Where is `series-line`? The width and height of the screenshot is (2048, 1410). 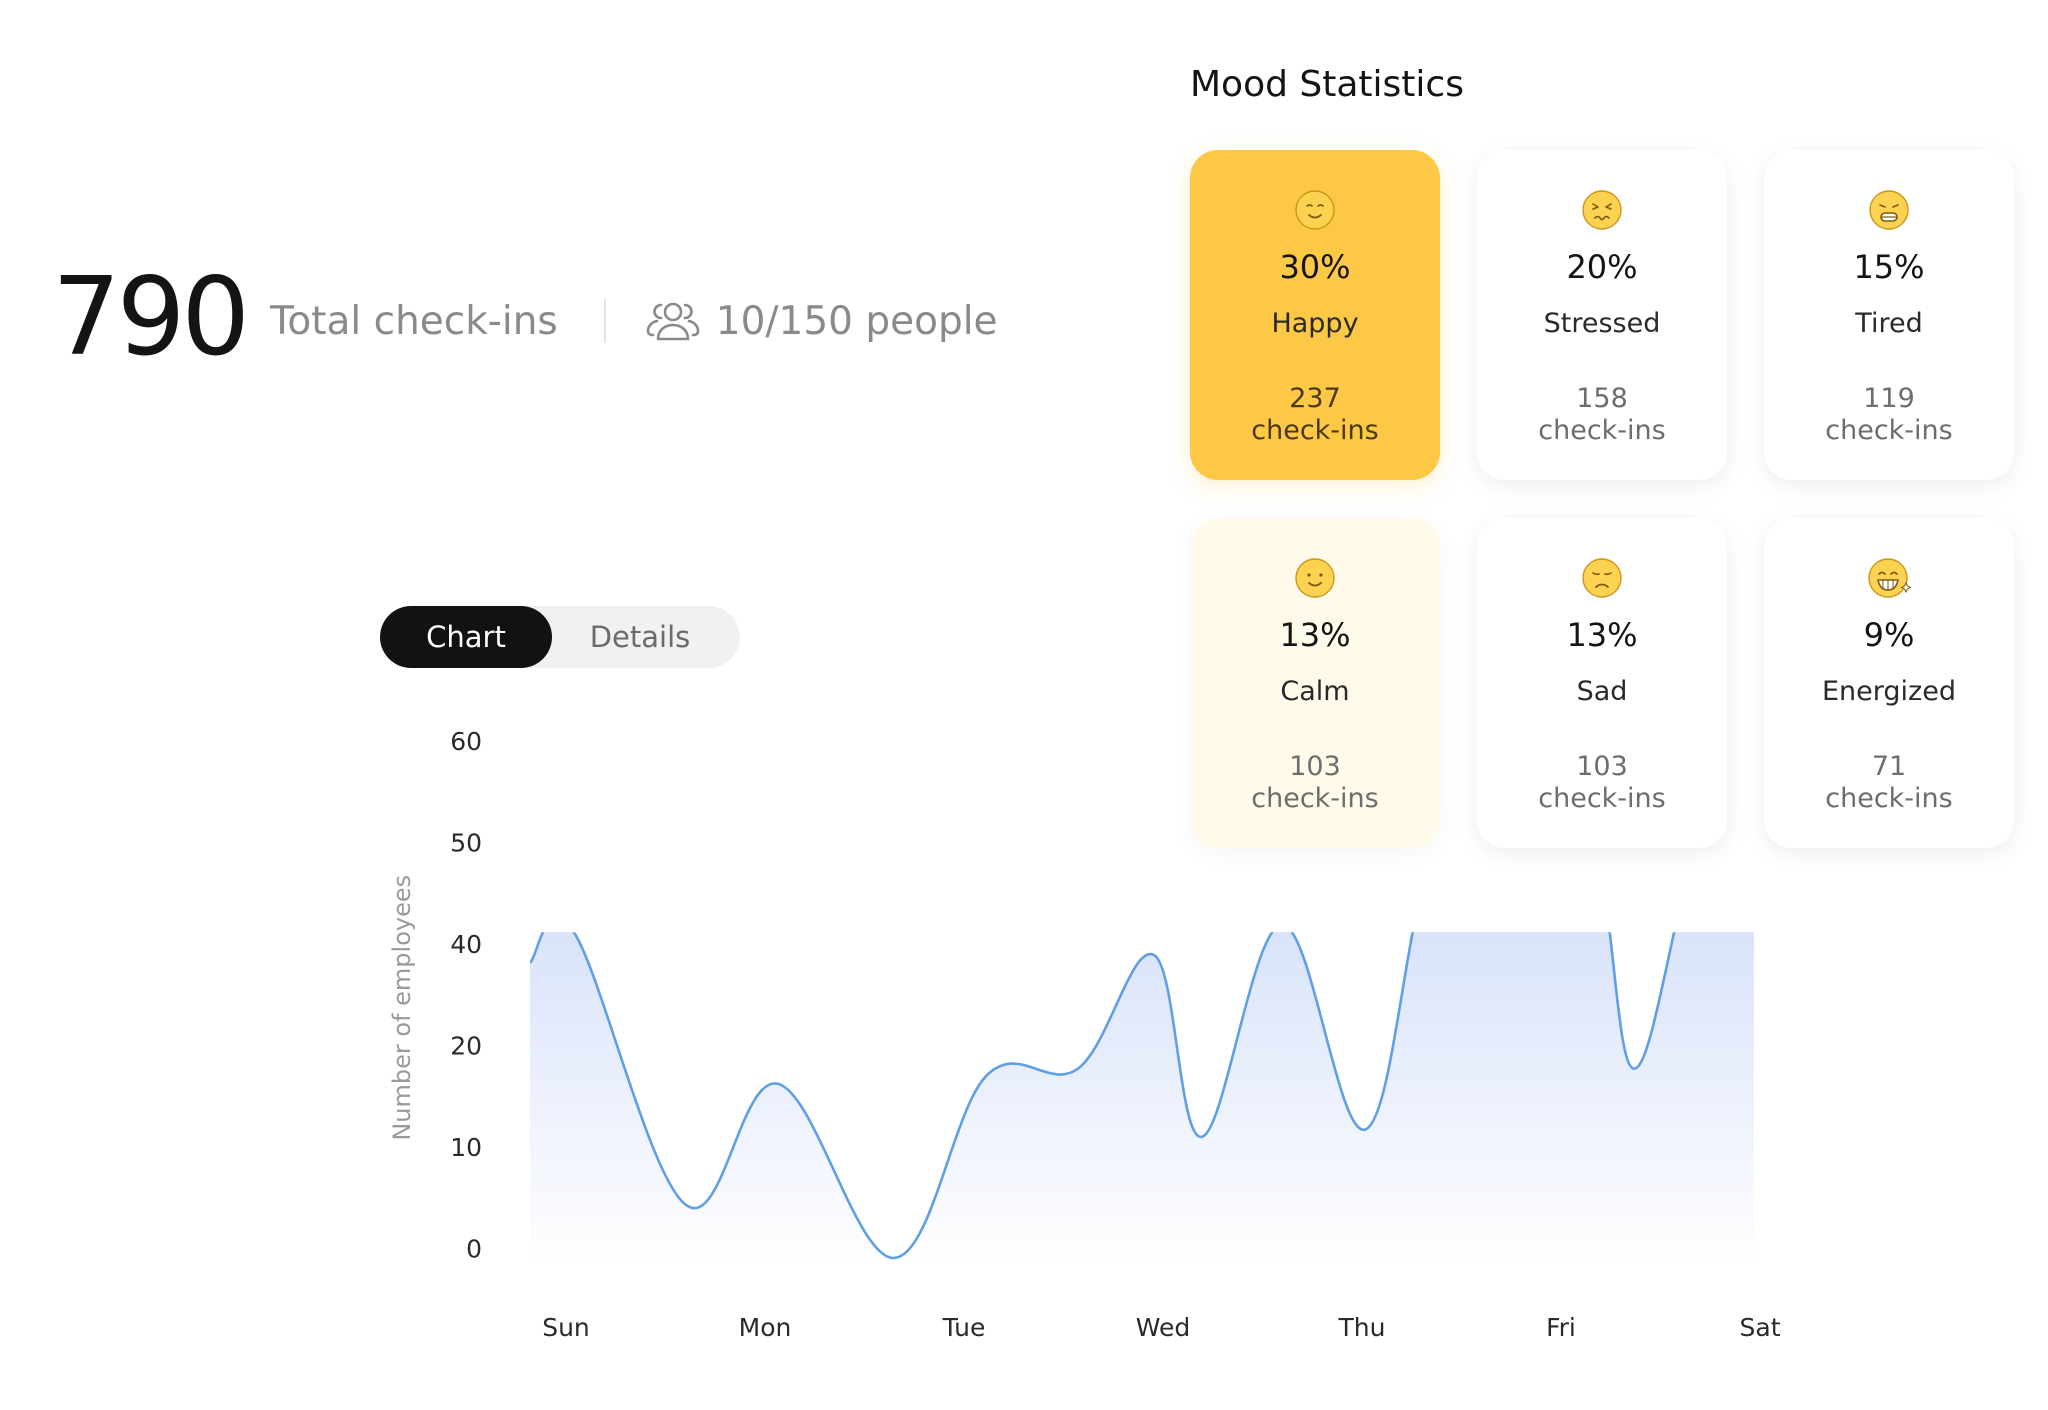
series-line is located at coordinates (1103, 1096).